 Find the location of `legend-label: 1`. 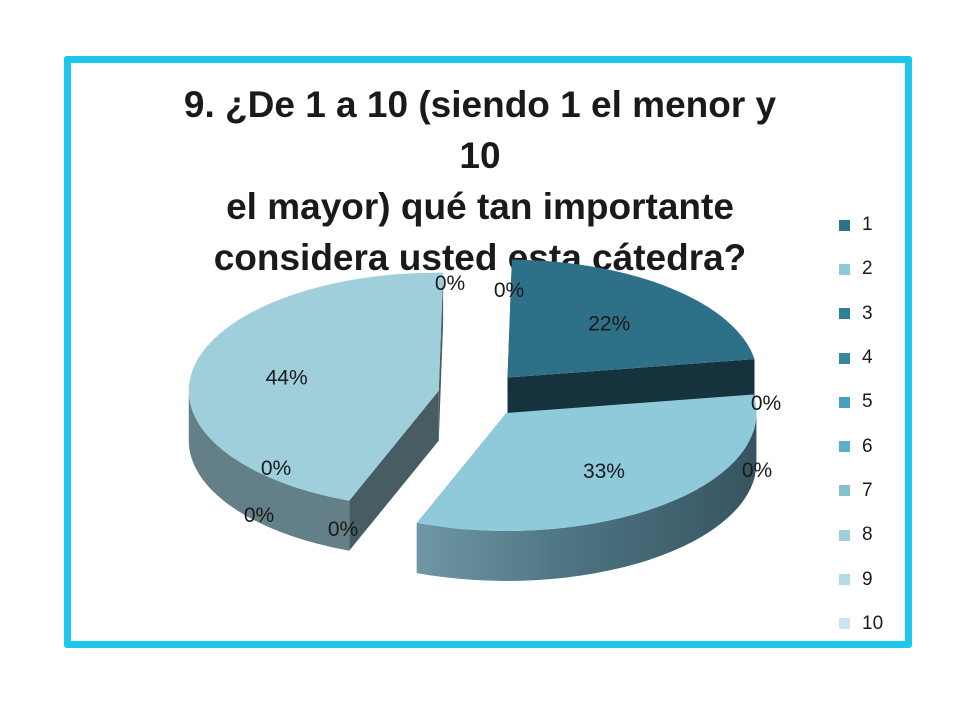

legend-label: 1 is located at coordinates (867, 225).